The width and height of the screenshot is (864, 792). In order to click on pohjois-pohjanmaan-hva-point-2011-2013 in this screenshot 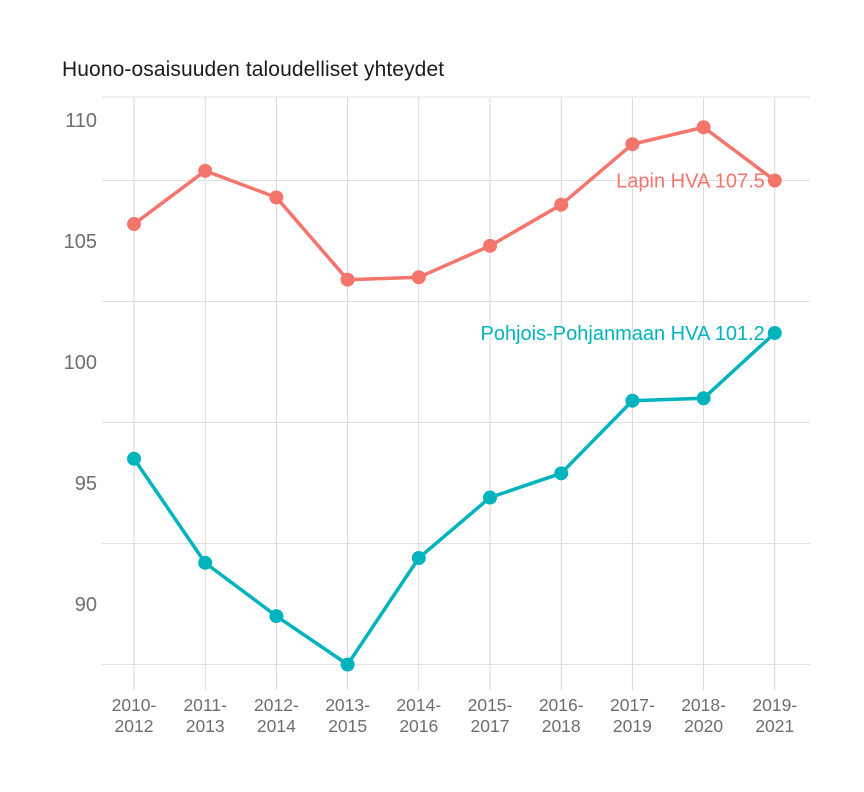, I will do `click(205, 562)`.